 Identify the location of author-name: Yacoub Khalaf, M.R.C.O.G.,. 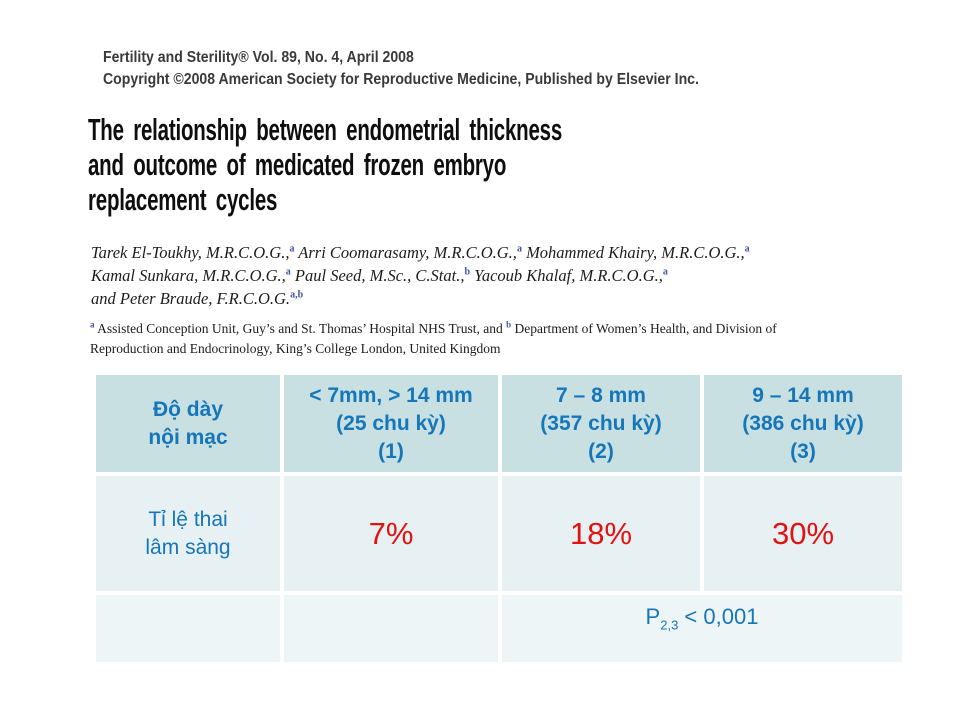
(568, 275).